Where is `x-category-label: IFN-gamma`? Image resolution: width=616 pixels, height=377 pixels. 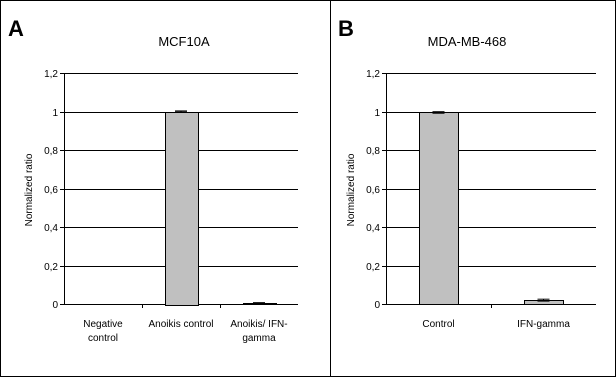
x-category-label: IFN-gamma is located at coordinates (543, 324).